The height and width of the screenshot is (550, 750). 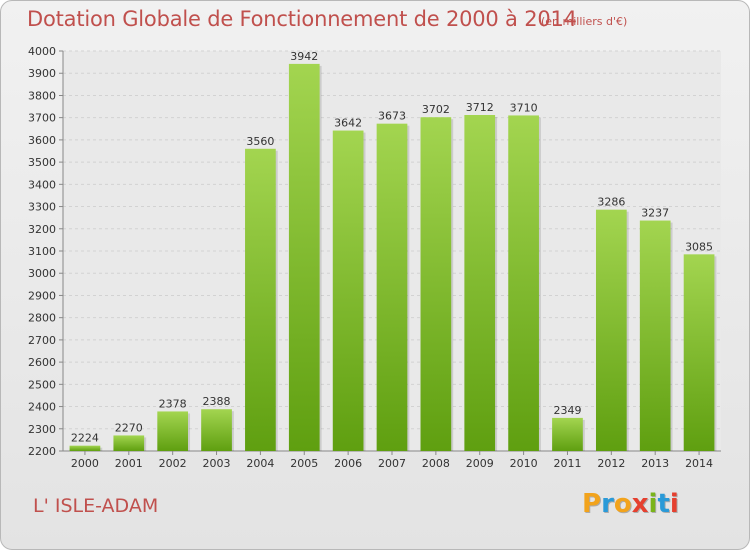 I want to click on x-tick-label: 2008, so click(x=436, y=463).